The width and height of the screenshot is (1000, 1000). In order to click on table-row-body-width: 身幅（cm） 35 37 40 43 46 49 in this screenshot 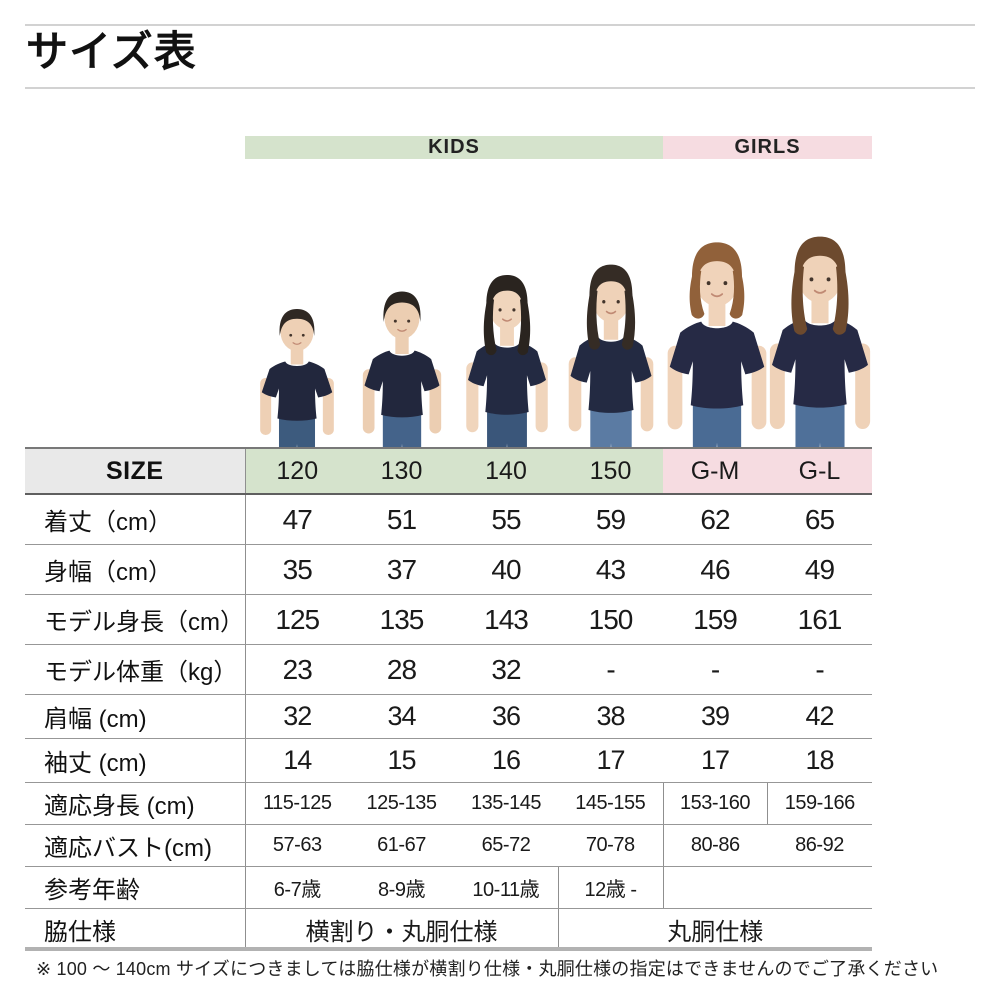, I will do `click(448, 569)`.